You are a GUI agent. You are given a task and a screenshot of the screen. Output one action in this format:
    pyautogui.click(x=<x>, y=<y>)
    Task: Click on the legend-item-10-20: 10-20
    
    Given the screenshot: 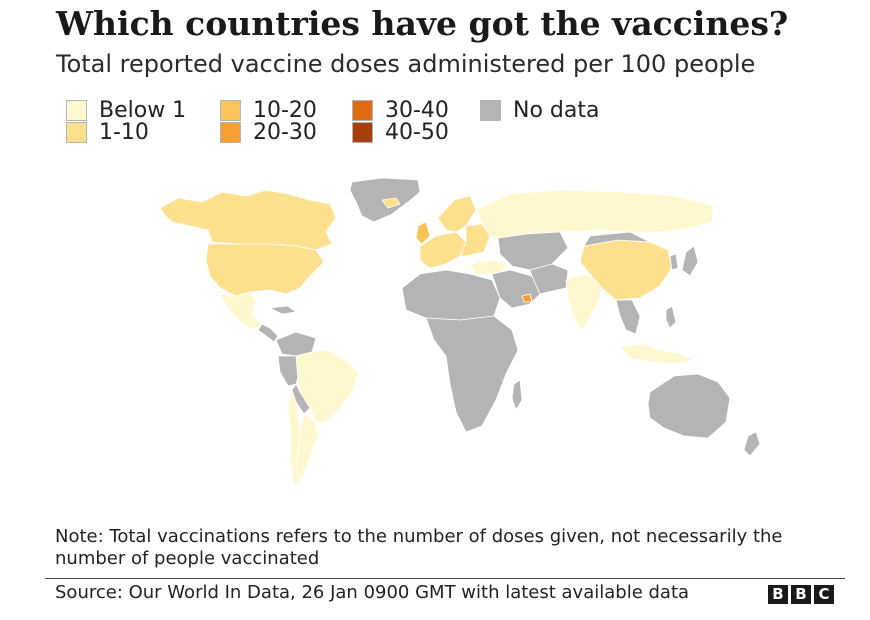 What is the action you would take?
    pyautogui.click(x=268, y=110)
    